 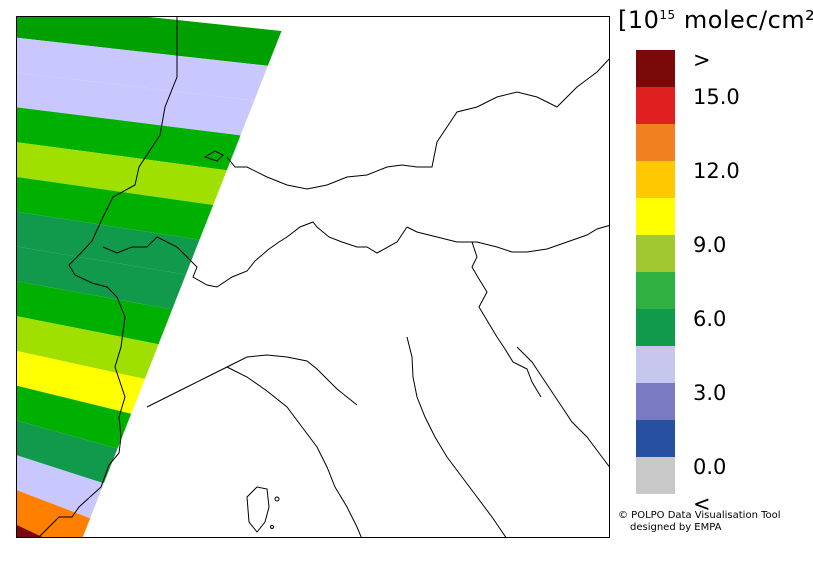 I want to click on border-slovenia, so click(x=506, y=319).